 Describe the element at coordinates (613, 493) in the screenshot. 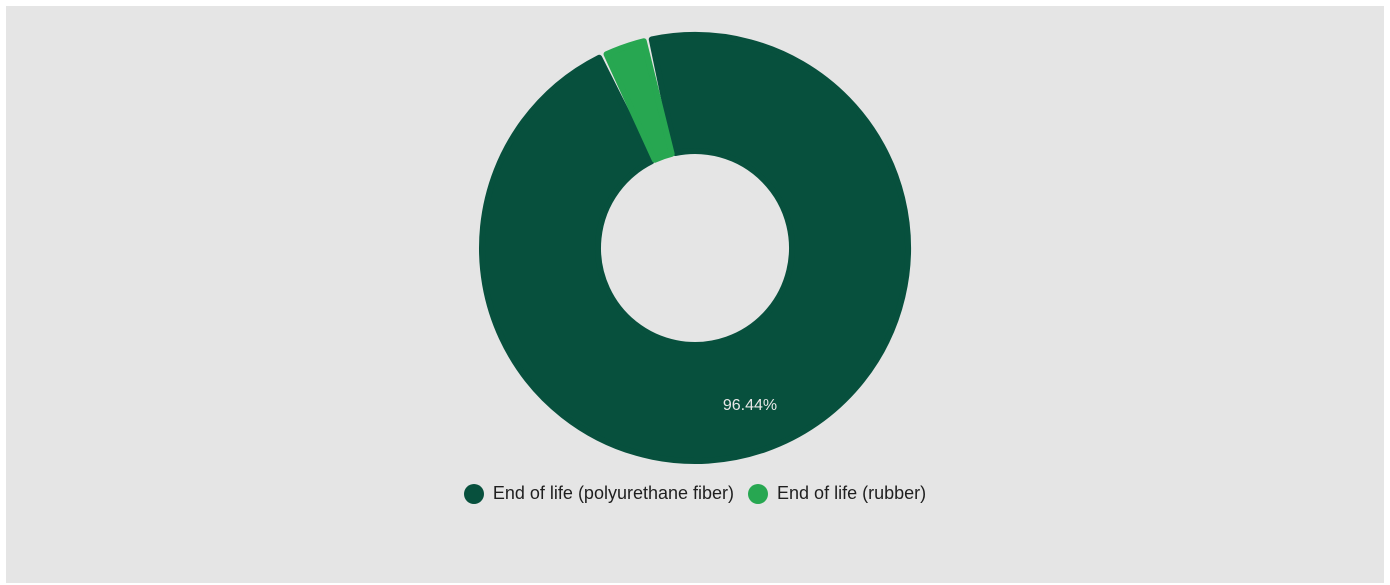

I see `legend-label-polyurethane-fiber: End of life (polyurethane fiber)` at that location.